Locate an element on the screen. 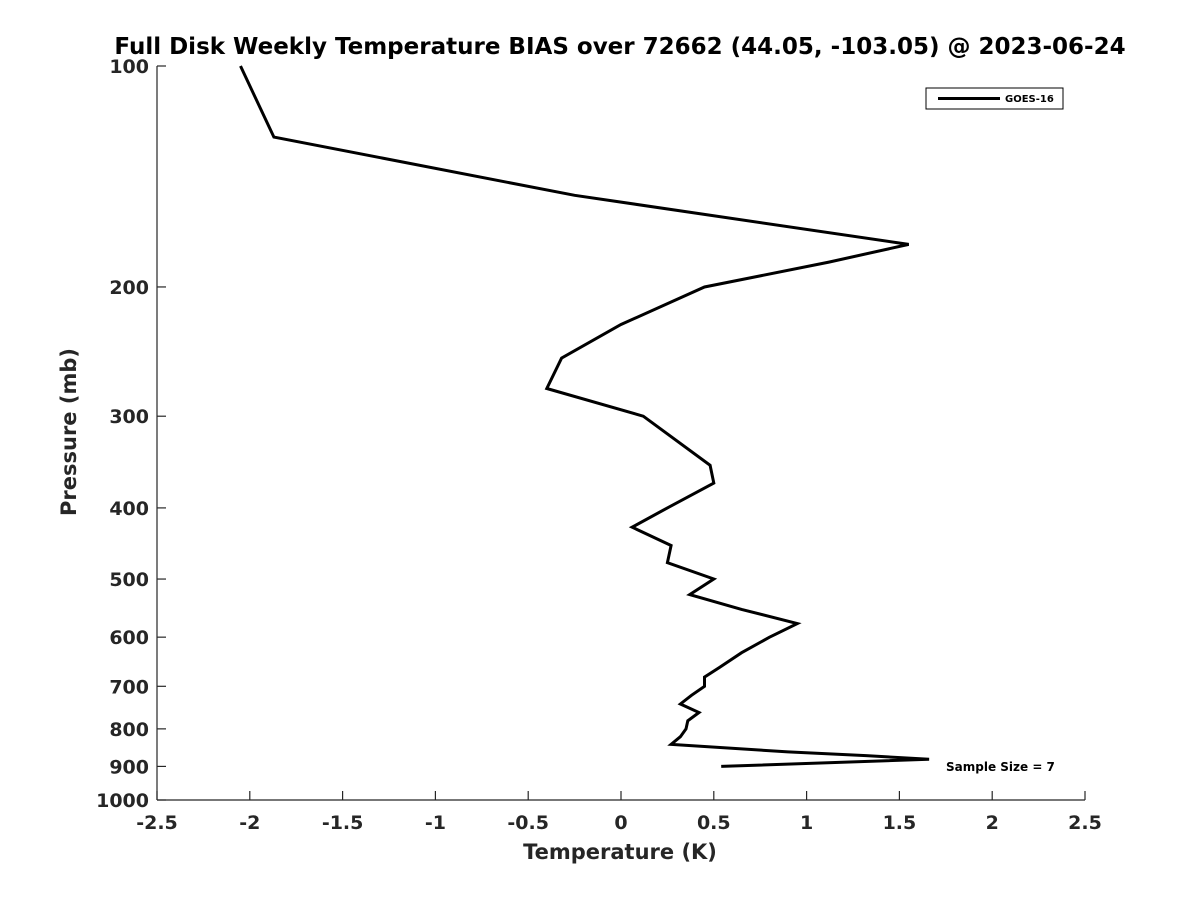  x-axis-label: Temperature (K) is located at coordinates (620, 852).